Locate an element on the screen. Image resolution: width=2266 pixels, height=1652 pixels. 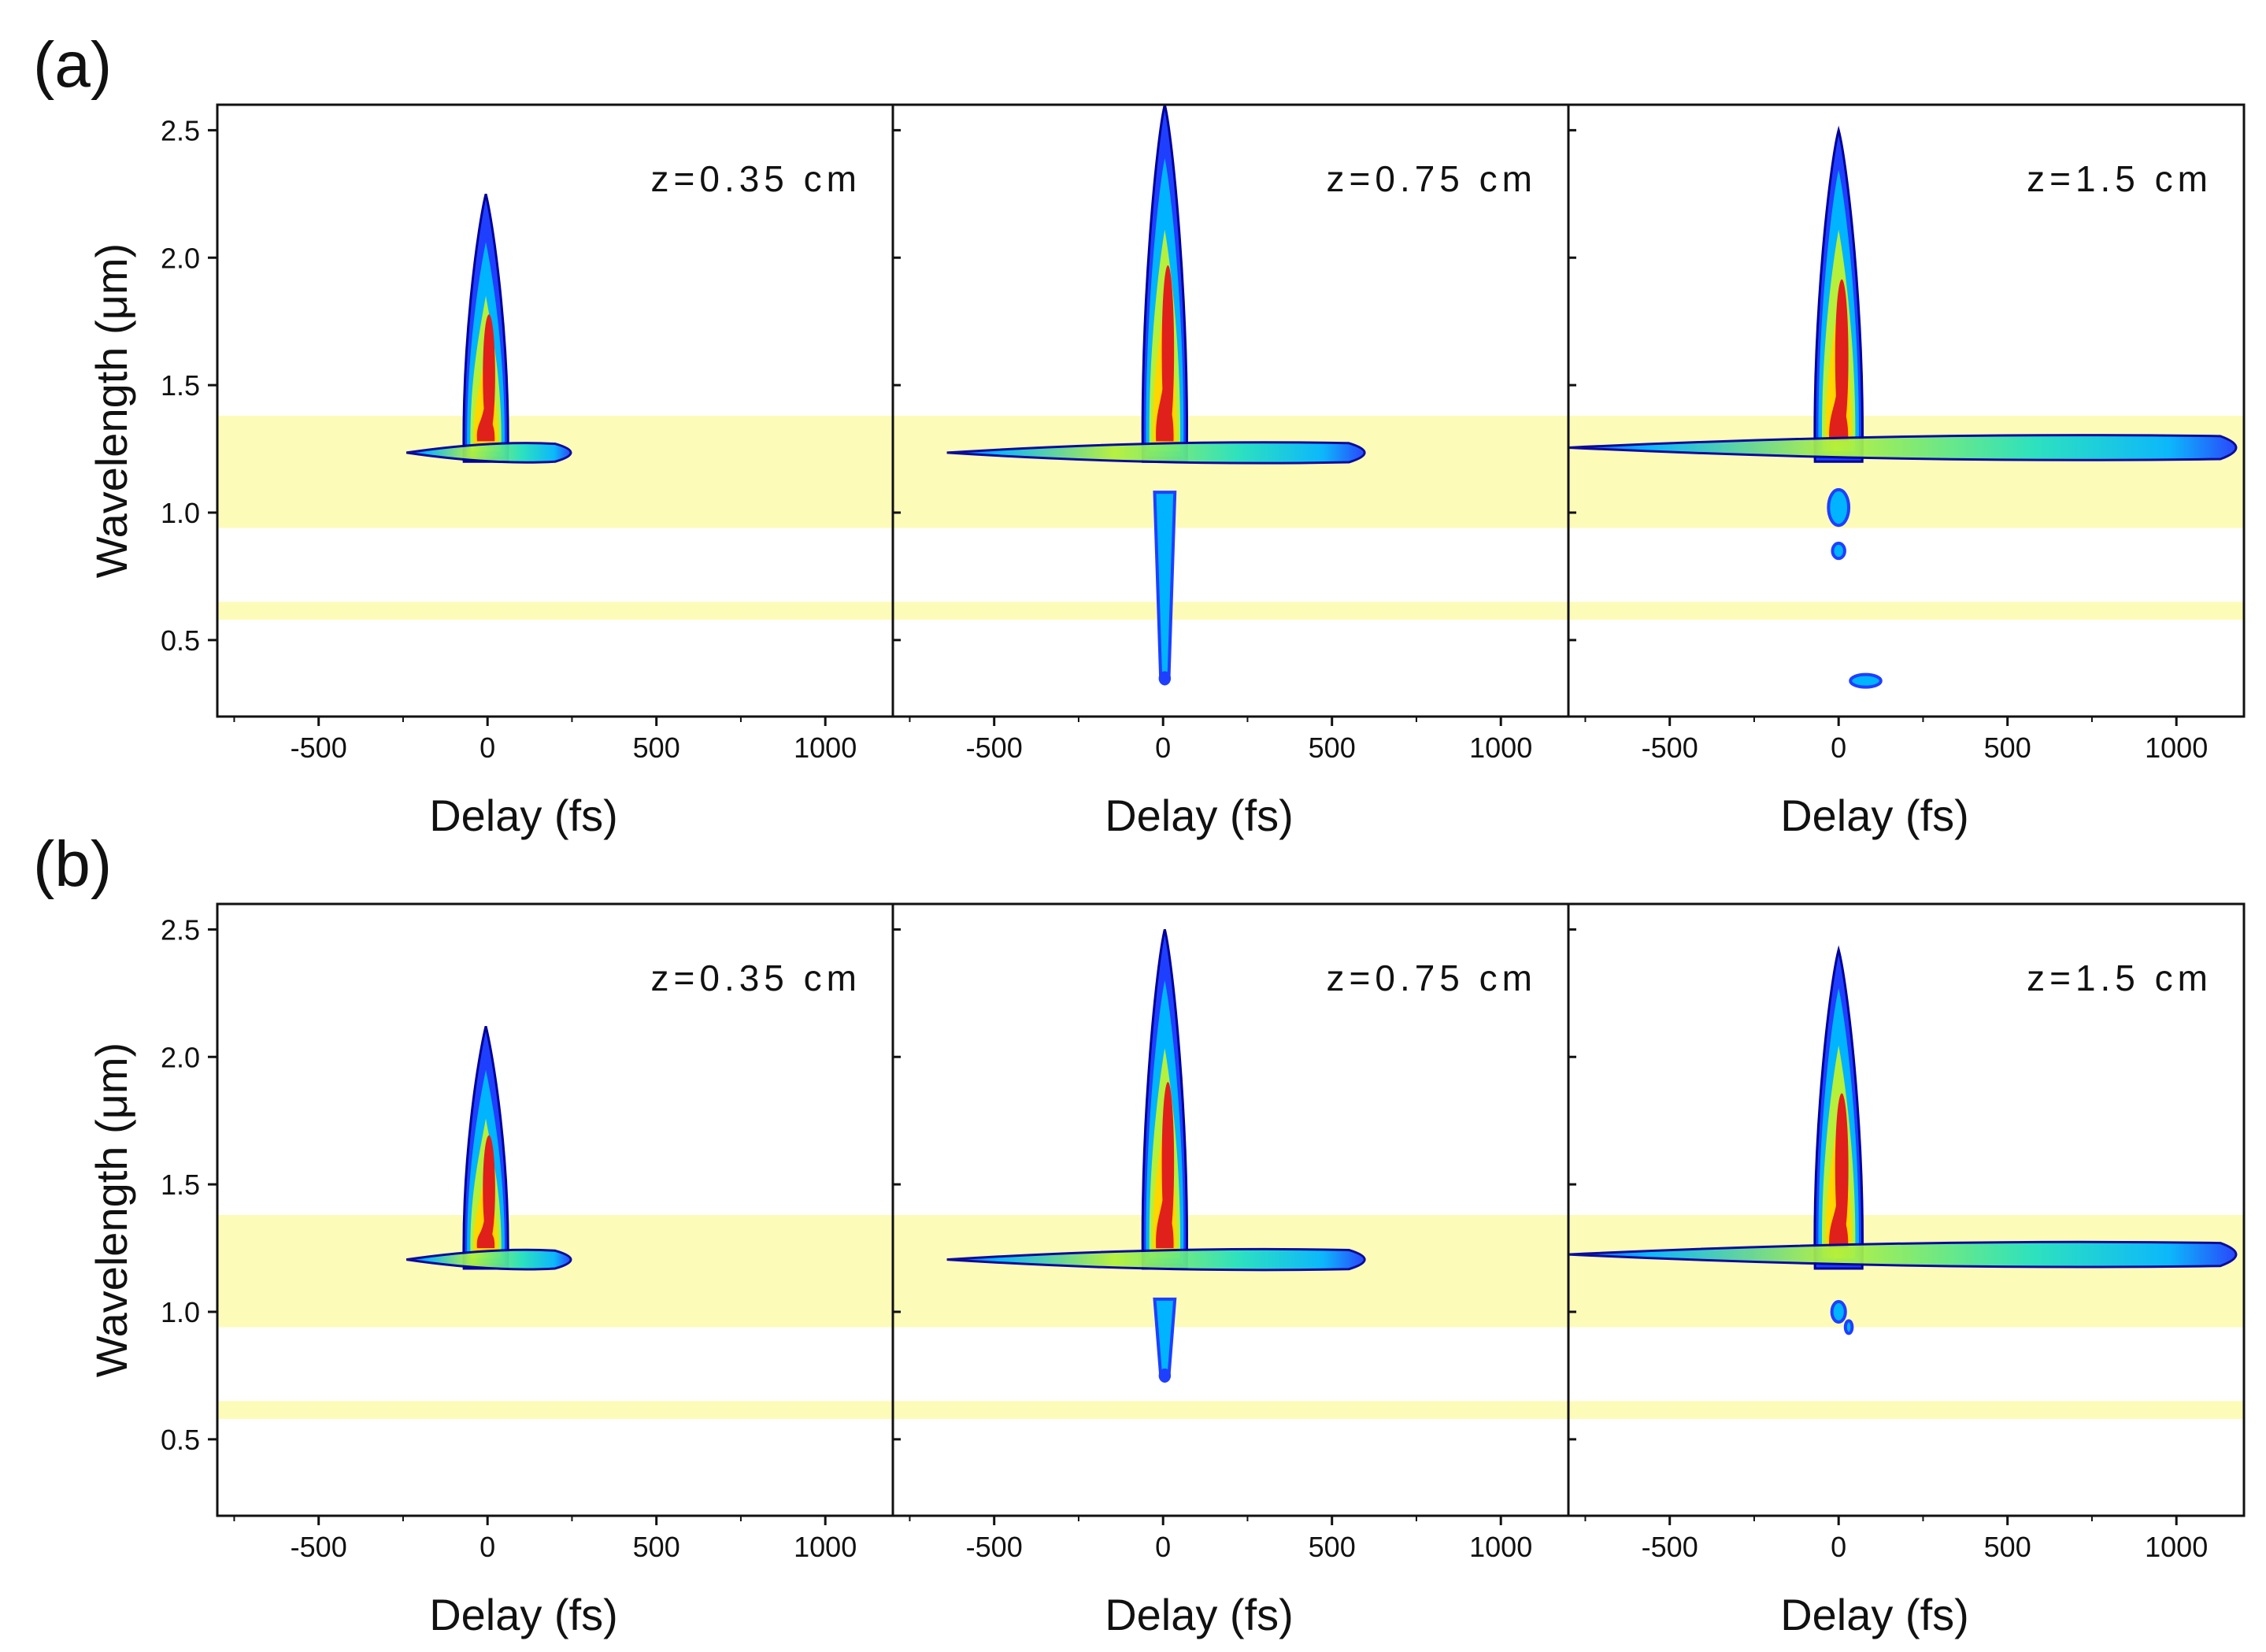
row-label: (b) is located at coordinates (72, 864).